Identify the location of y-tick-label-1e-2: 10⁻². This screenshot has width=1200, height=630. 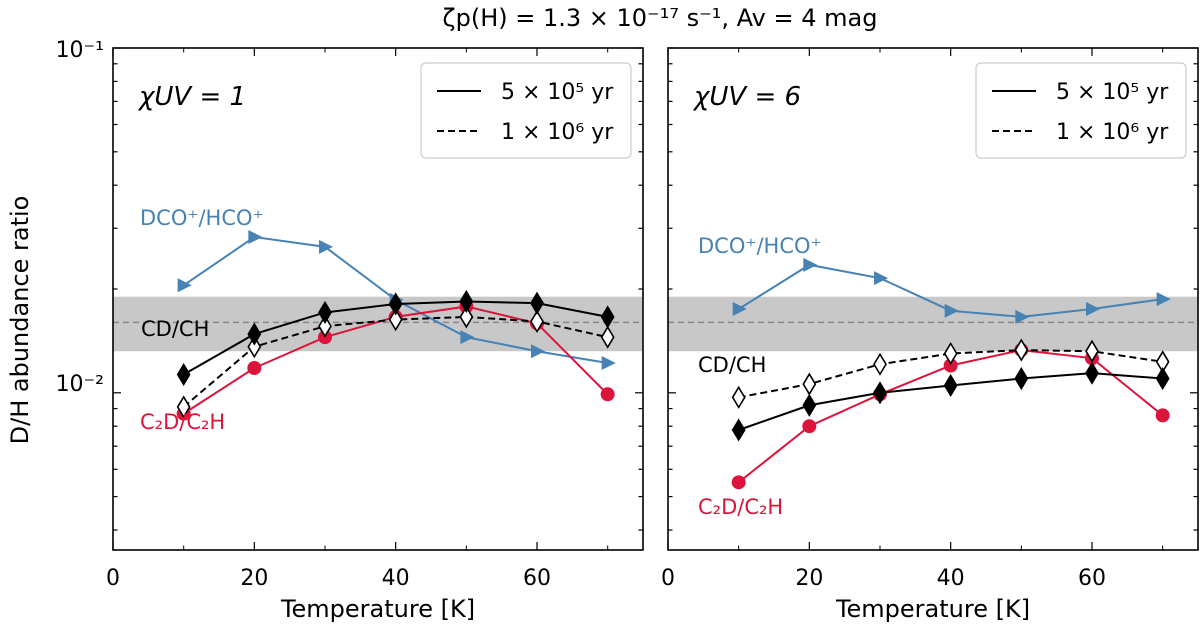
(80, 384).